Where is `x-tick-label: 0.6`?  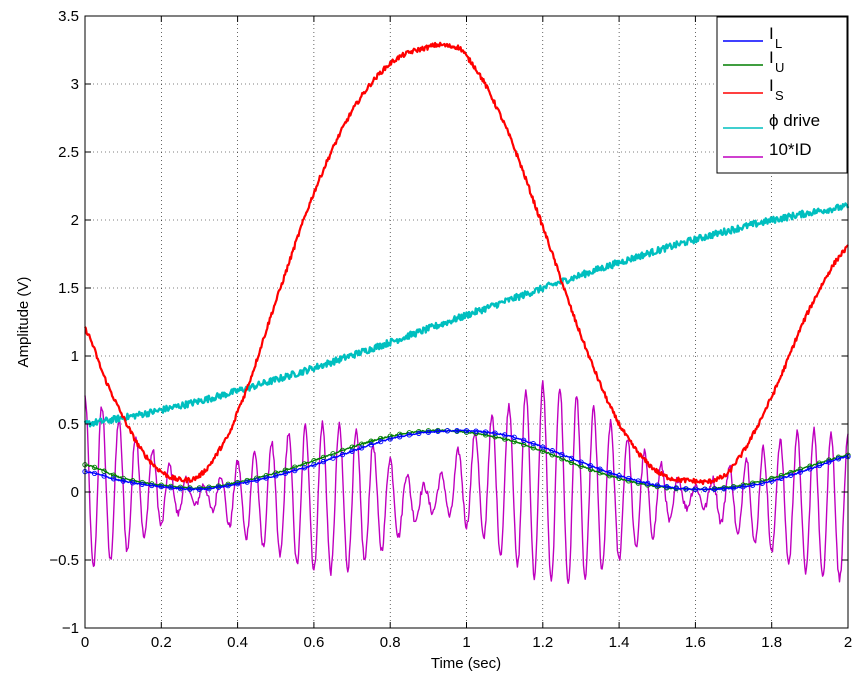
x-tick-label: 0.6 is located at coordinates (313, 642).